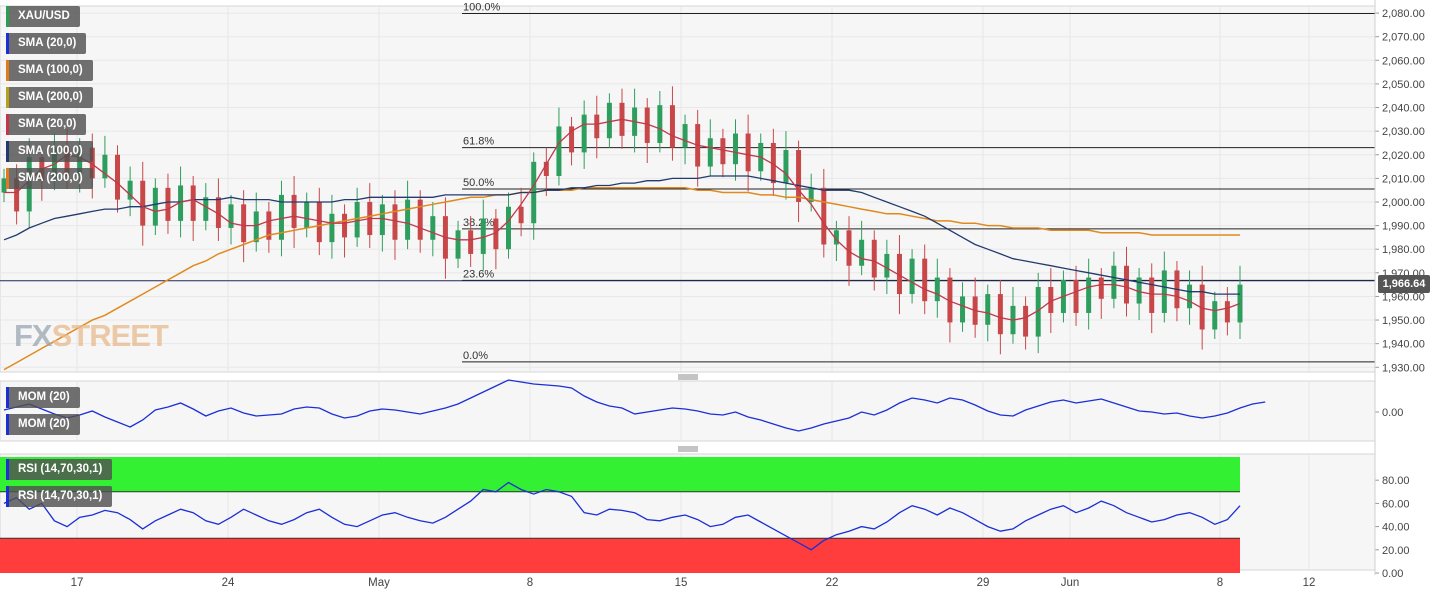  What do you see at coordinates (46, 43) in the screenshot?
I see `legend-sma-20: SMA (20,0)` at bounding box center [46, 43].